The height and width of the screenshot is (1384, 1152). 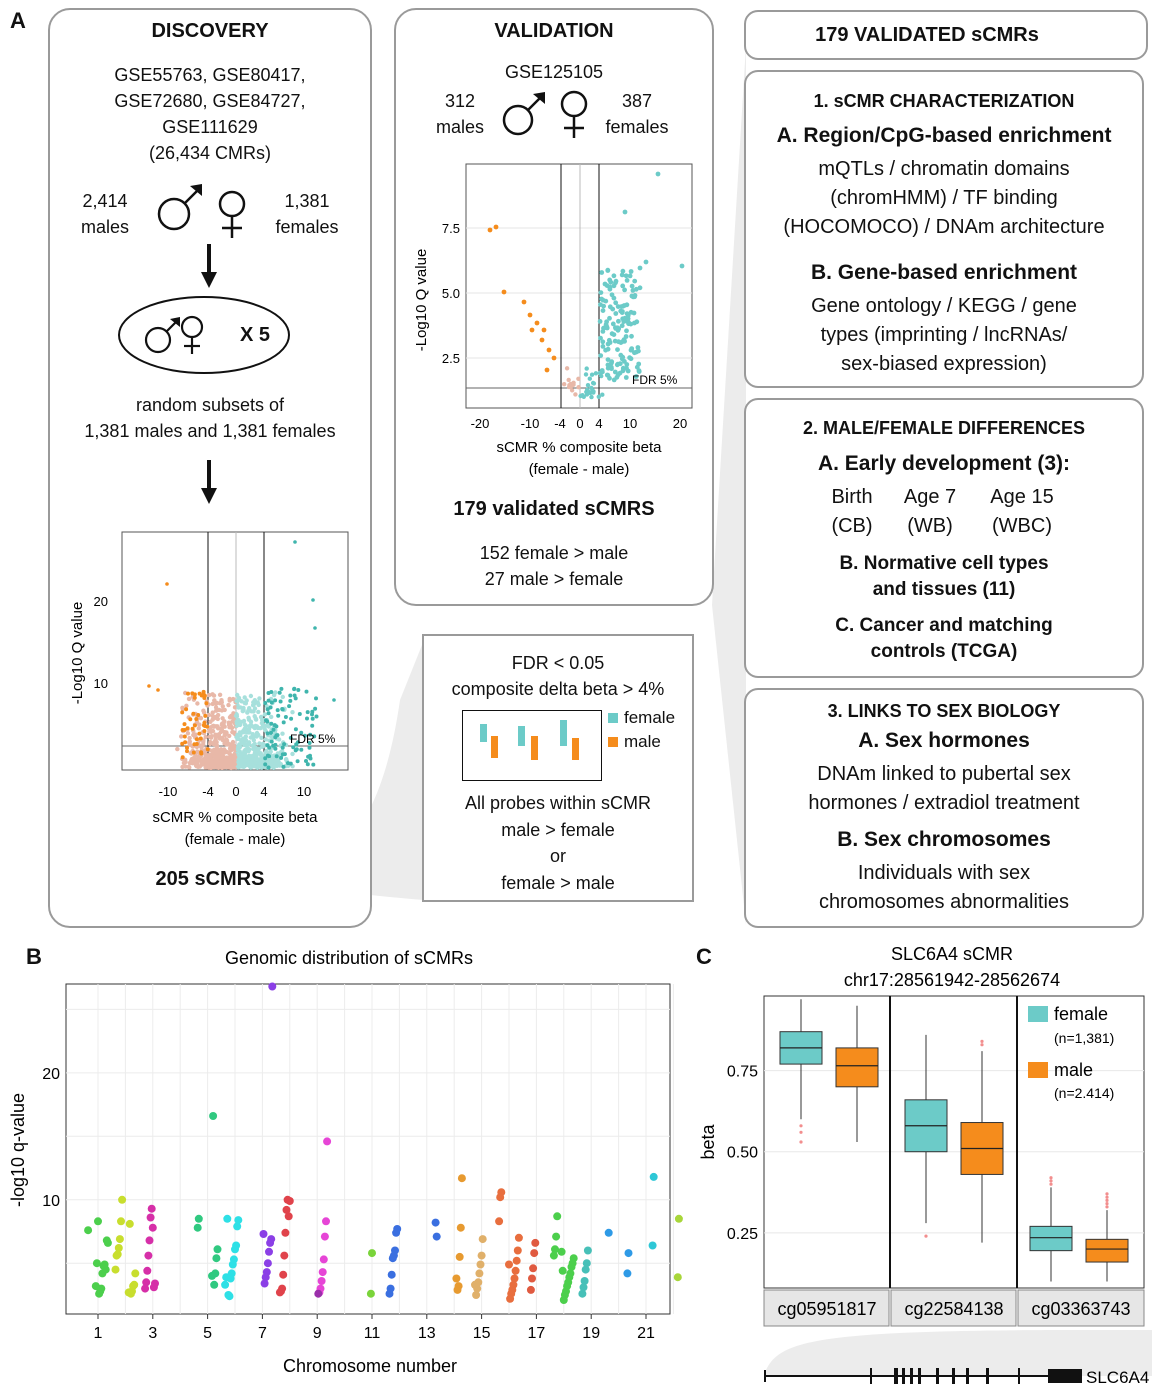 What do you see at coordinates (944, 169) in the screenshot?
I see `text-line: mQTLs / chromatin domains` at bounding box center [944, 169].